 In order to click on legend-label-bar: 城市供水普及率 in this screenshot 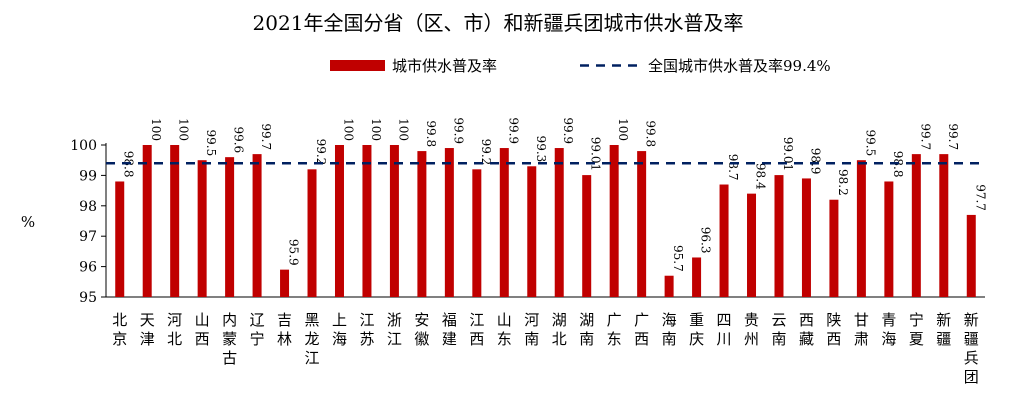, I will do `click(444, 66)`.